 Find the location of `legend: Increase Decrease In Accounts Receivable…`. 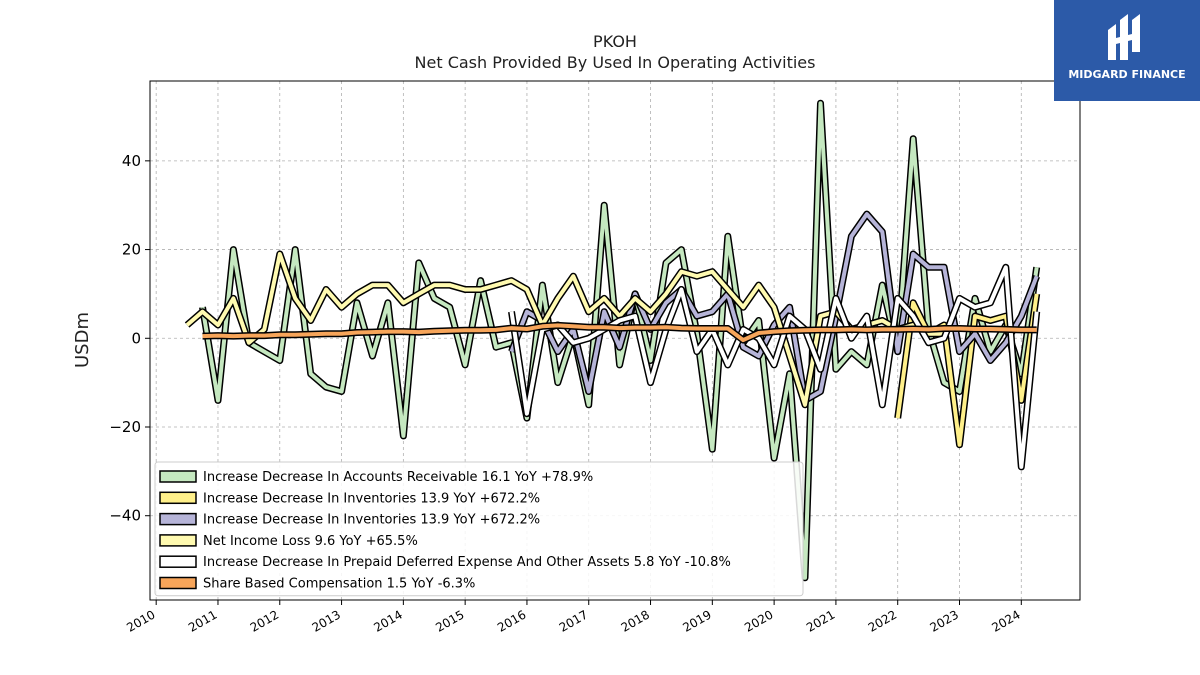

legend: Increase Decrease In Accounts Receivable… is located at coordinates (479, 529).